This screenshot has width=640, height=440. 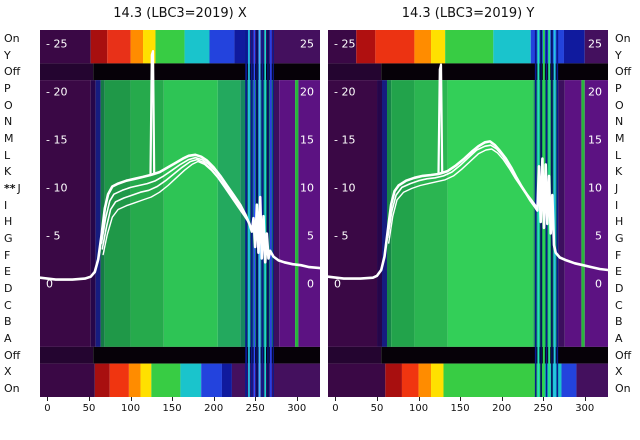 What do you see at coordinates (10, 188) in the screenshot?
I see `selected-row-marker: **` at bounding box center [10, 188].